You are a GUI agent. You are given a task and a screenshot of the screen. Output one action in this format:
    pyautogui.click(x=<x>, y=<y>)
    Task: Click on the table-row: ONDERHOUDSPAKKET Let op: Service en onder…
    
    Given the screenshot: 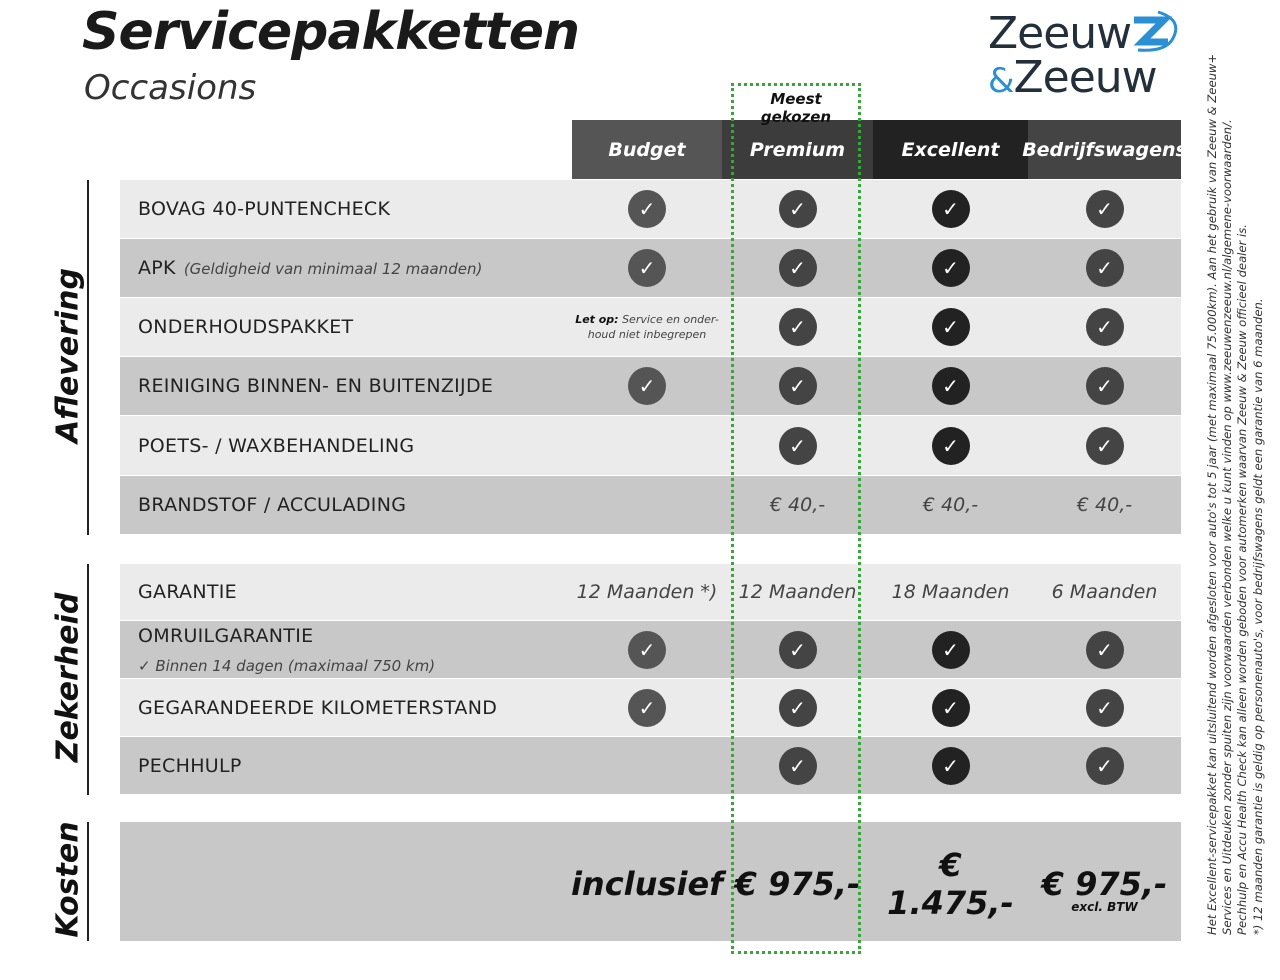 What is the action you would take?
    pyautogui.click(x=650, y=327)
    